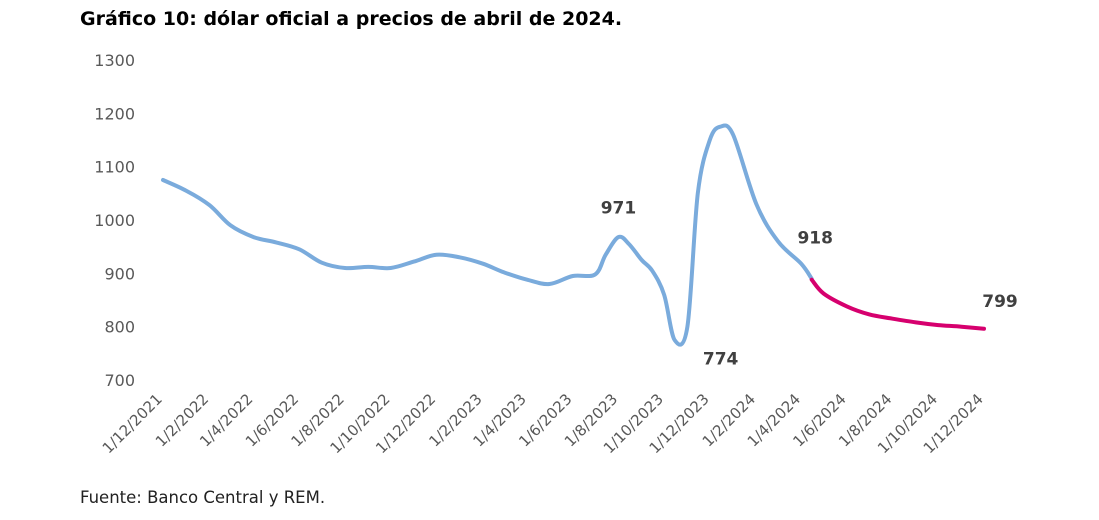  Describe the element at coordinates (897, 304) in the screenshot. I see `series-line-projection` at that location.